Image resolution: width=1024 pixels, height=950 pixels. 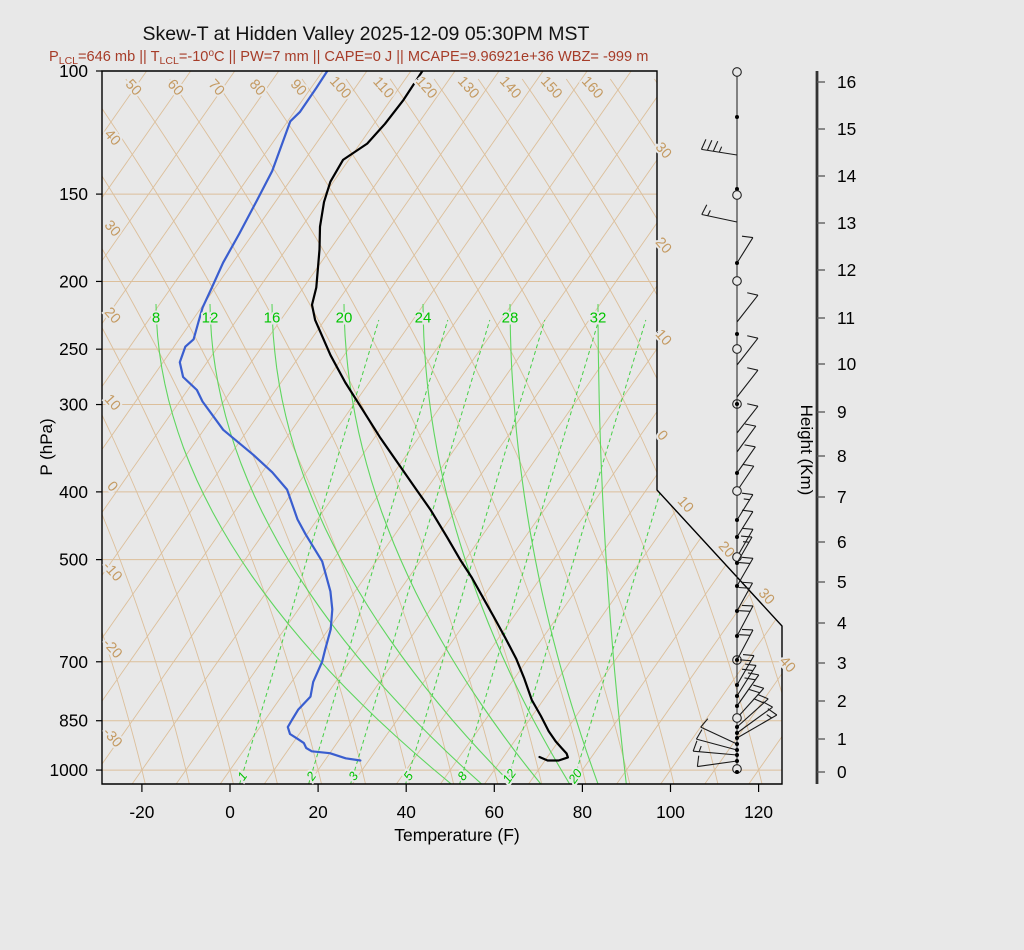 I want to click on svg-text: 1000, so click(x=69, y=770).